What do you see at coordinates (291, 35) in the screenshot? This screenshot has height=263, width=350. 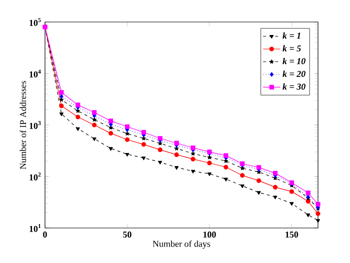 I see `legend-label: k = 1` at bounding box center [291, 35].